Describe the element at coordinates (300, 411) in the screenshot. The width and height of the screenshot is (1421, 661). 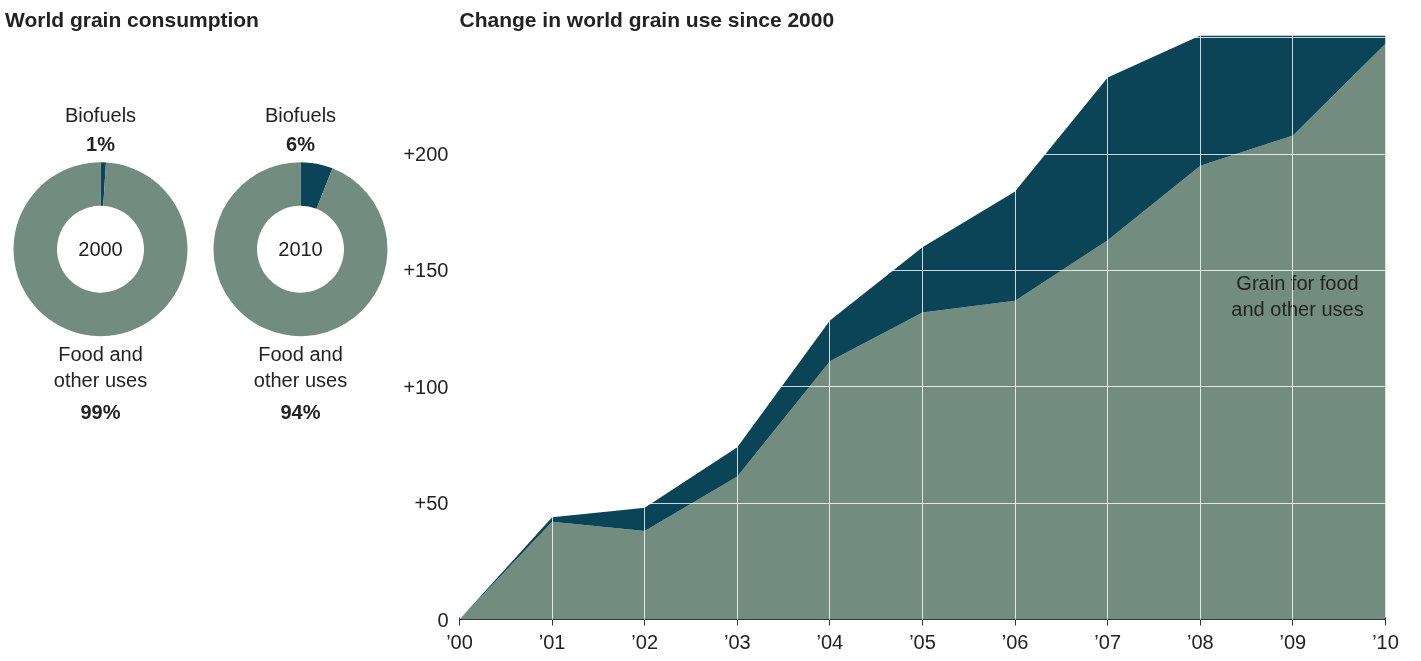
I see `data-label: 94%` at that location.